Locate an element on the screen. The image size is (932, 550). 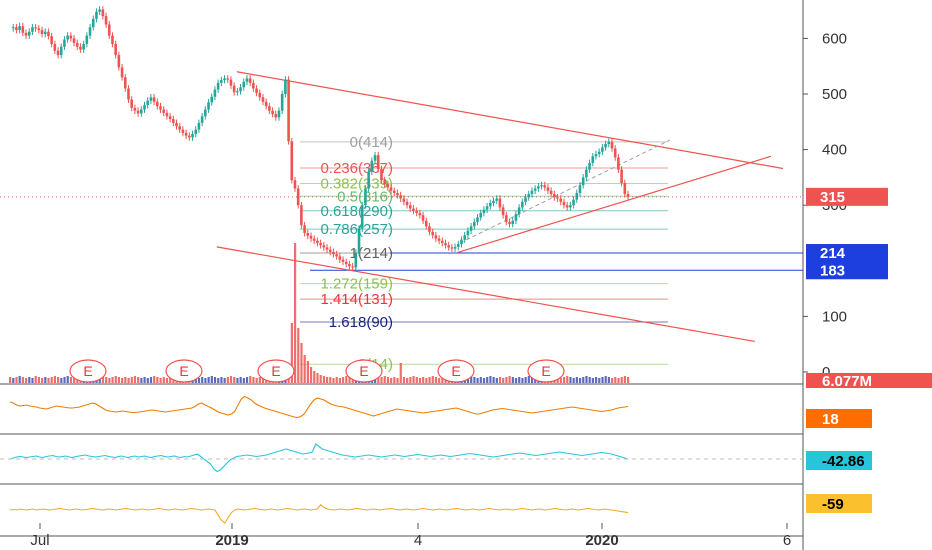
upper-trendline is located at coordinates (510, 120).